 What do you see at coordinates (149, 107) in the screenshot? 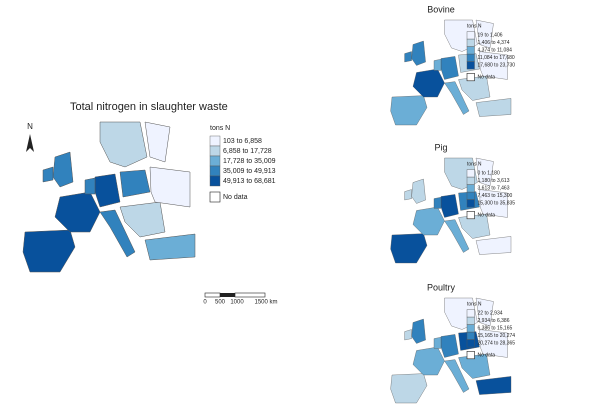
I see `main-title: Total nitrogen in slaughter waste` at bounding box center [149, 107].